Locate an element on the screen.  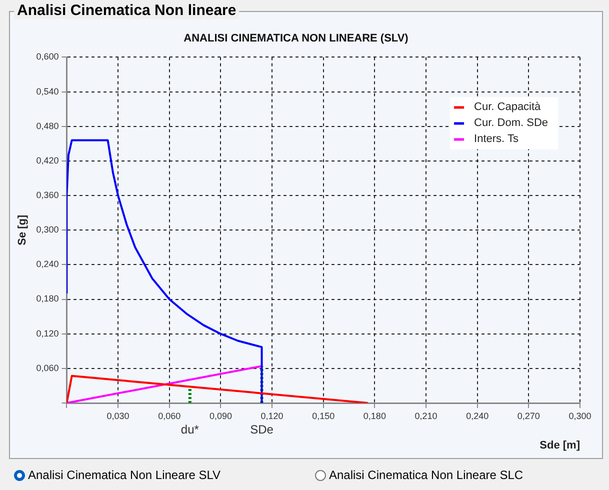
x-tick-label: 0,300 is located at coordinates (580, 415).